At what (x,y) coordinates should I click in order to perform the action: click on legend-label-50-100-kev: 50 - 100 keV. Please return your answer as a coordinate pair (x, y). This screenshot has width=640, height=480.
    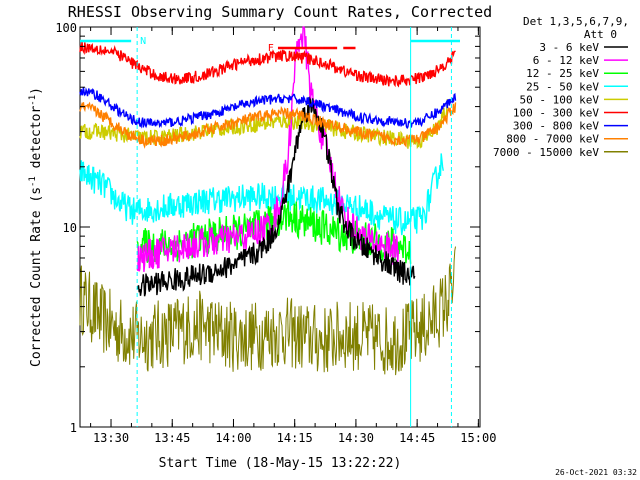
    Looking at the image, I should click on (560, 99).